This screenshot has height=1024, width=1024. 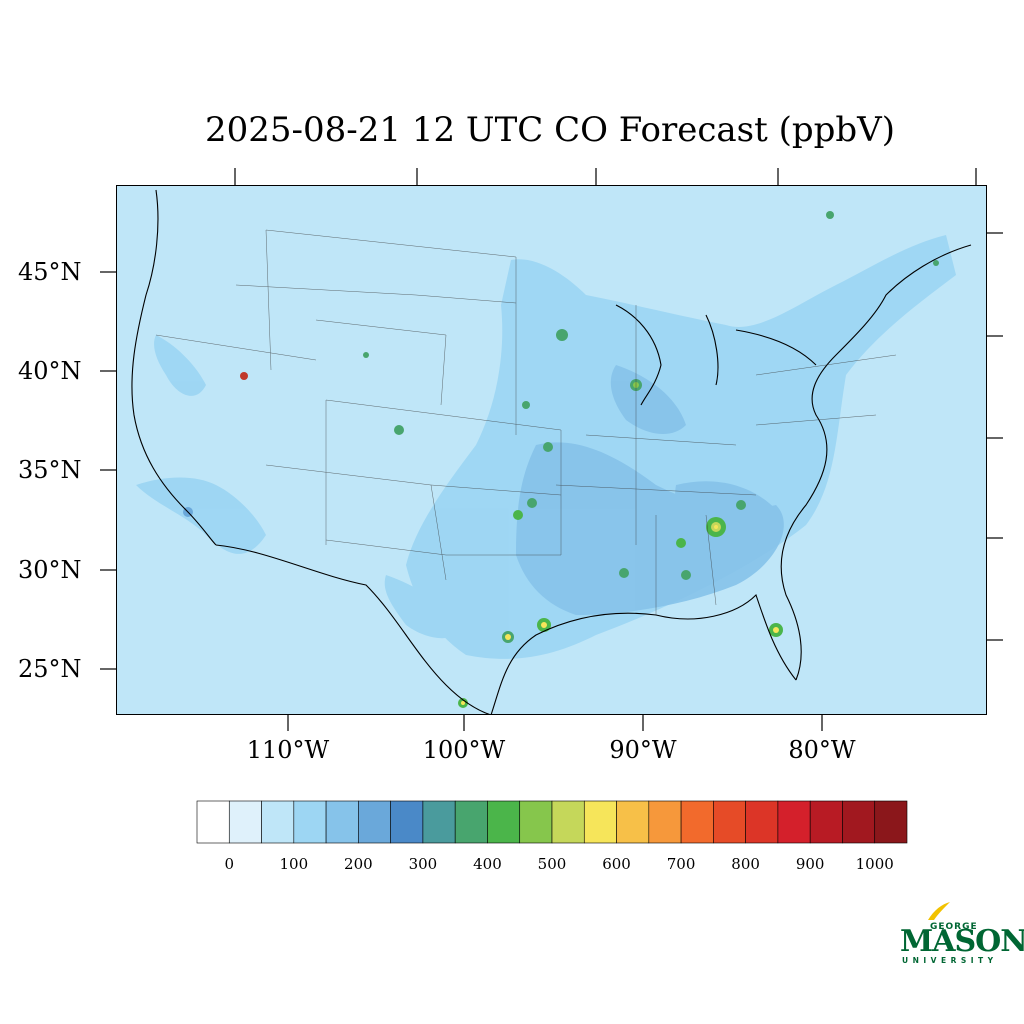 What do you see at coordinates (643, 750) in the screenshot?
I see `lon-label-90w: 90°W` at bounding box center [643, 750].